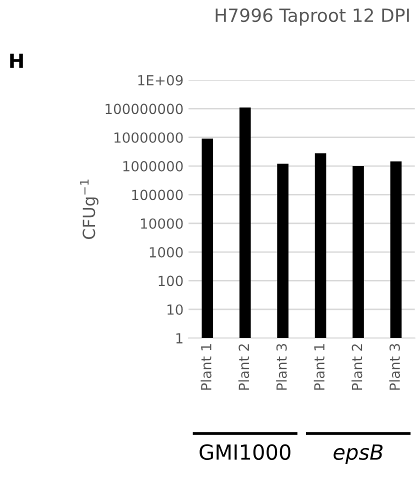 This screenshot has height=485, width=419. Describe the element at coordinates (148, 137) in the screenshot. I see `y-tick-label: 10000000` at that location.